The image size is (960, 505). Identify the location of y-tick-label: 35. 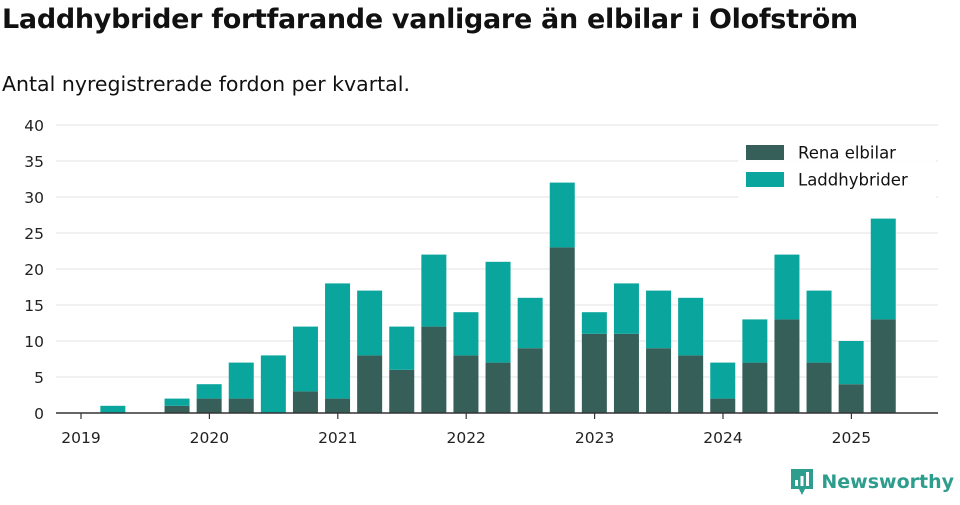
(34, 162).